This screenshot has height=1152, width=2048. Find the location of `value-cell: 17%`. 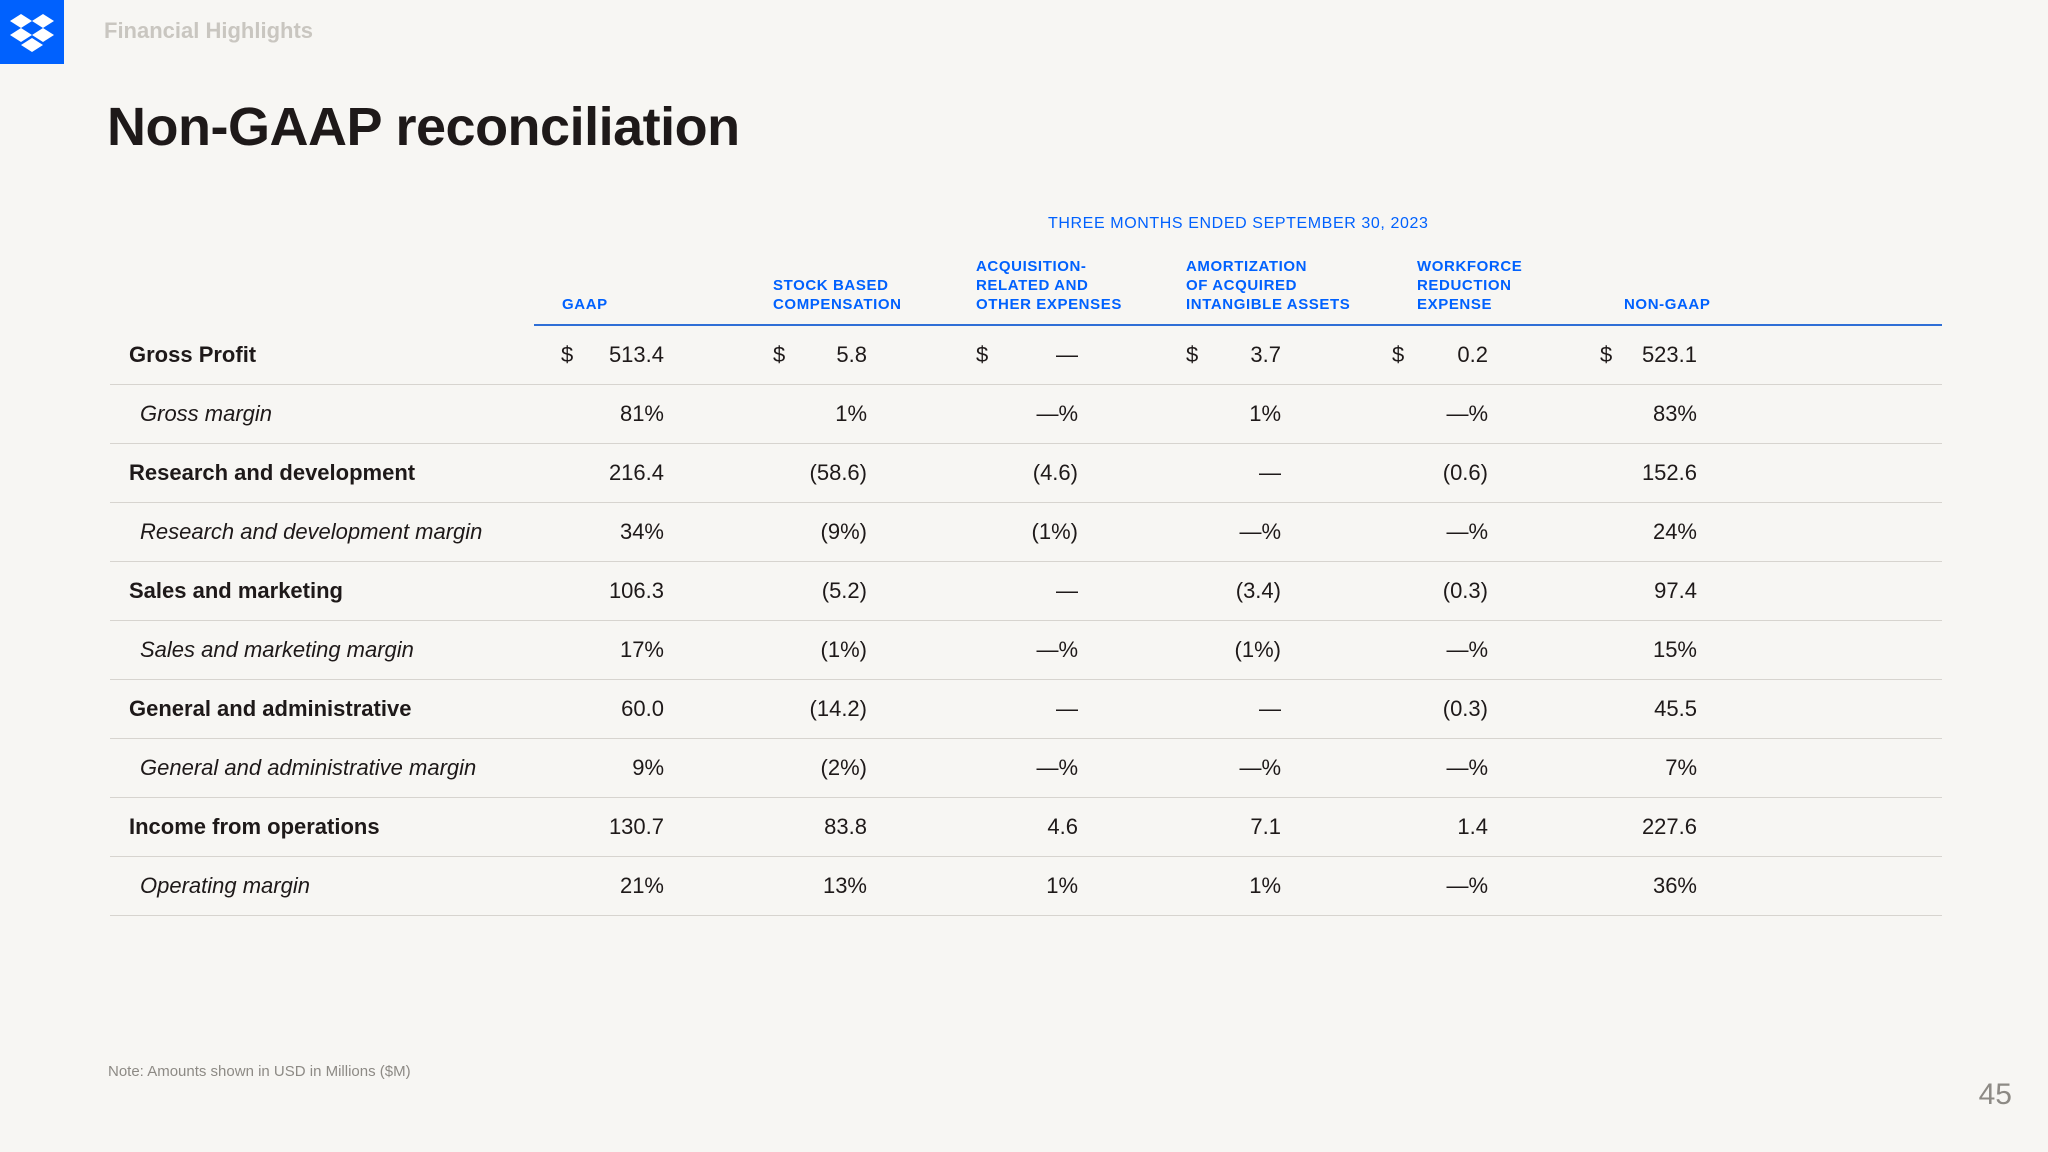

value-cell: 17% is located at coordinates (641, 649).